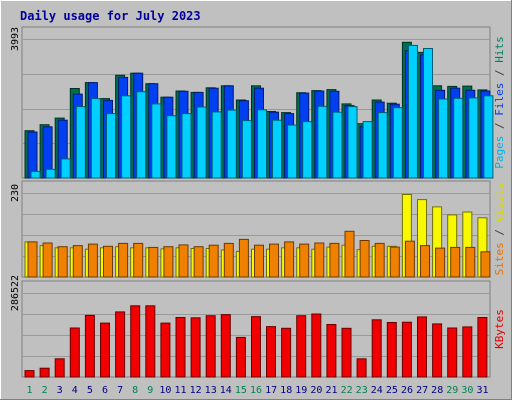 The image size is (512, 400). I want to click on x-tick-label: 18, so click(286, 390).